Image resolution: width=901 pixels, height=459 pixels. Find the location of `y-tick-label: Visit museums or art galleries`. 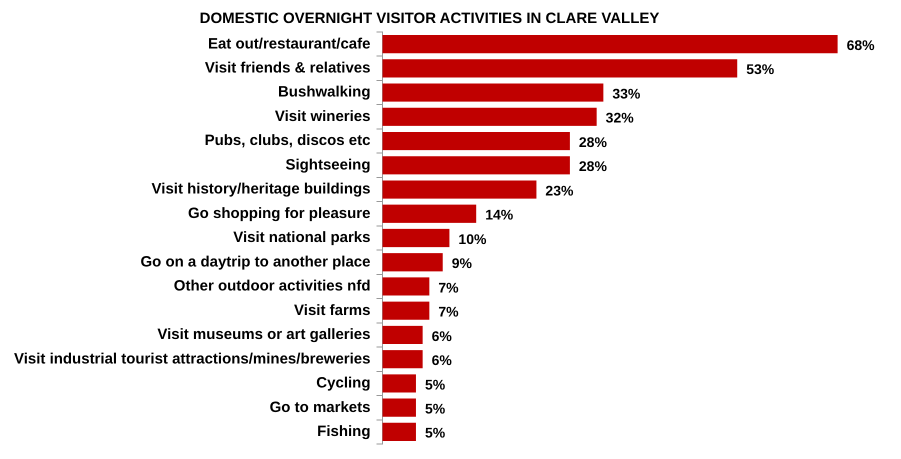

y-tick-label: Visit museums or art galleries is located at coordinates (263, 335).